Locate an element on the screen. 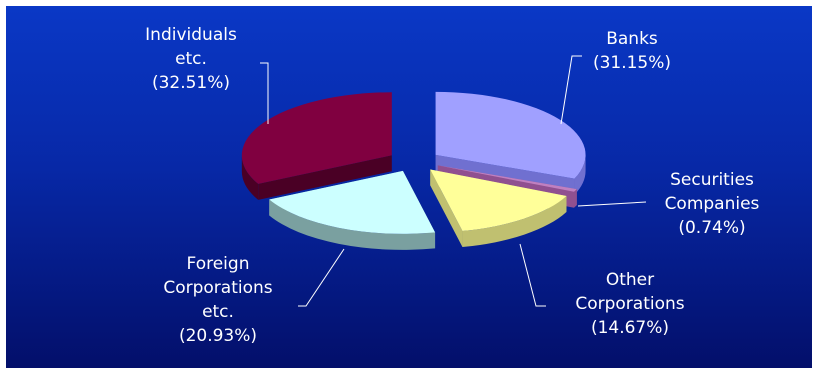  slice-wall-individuals is located at coordinates (250, 177).